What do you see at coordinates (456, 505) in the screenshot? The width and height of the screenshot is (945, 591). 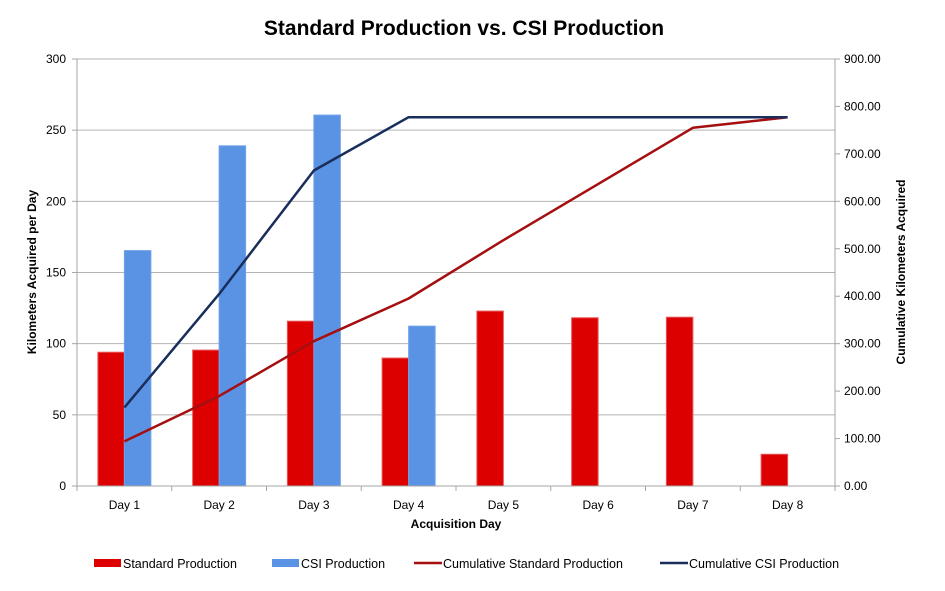 I see `x-tick-labels: Day 1 Day 2 Day 3 Day 4 Day 5 Day 6 Day 7 Day 8` at bounding box center [456, 505].